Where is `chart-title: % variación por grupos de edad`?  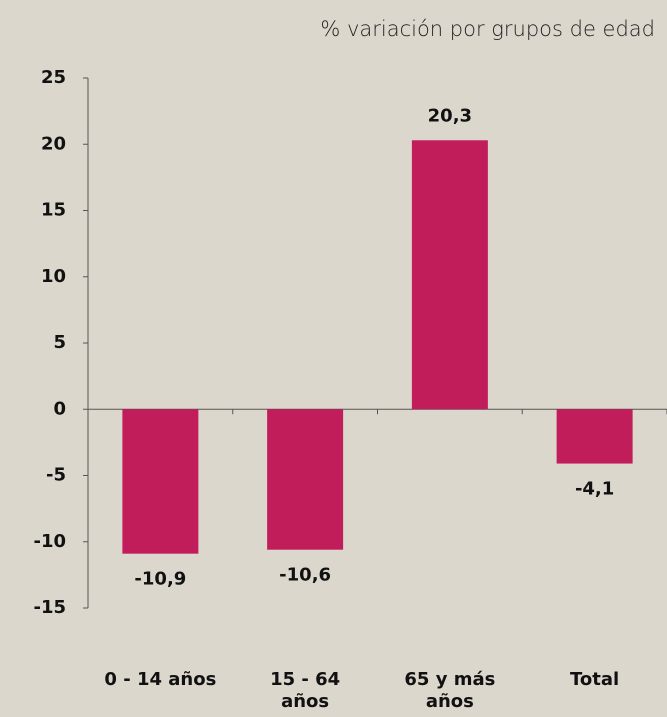
chart-title: % variación por grupos de edad is located at coordinates (487, 29).